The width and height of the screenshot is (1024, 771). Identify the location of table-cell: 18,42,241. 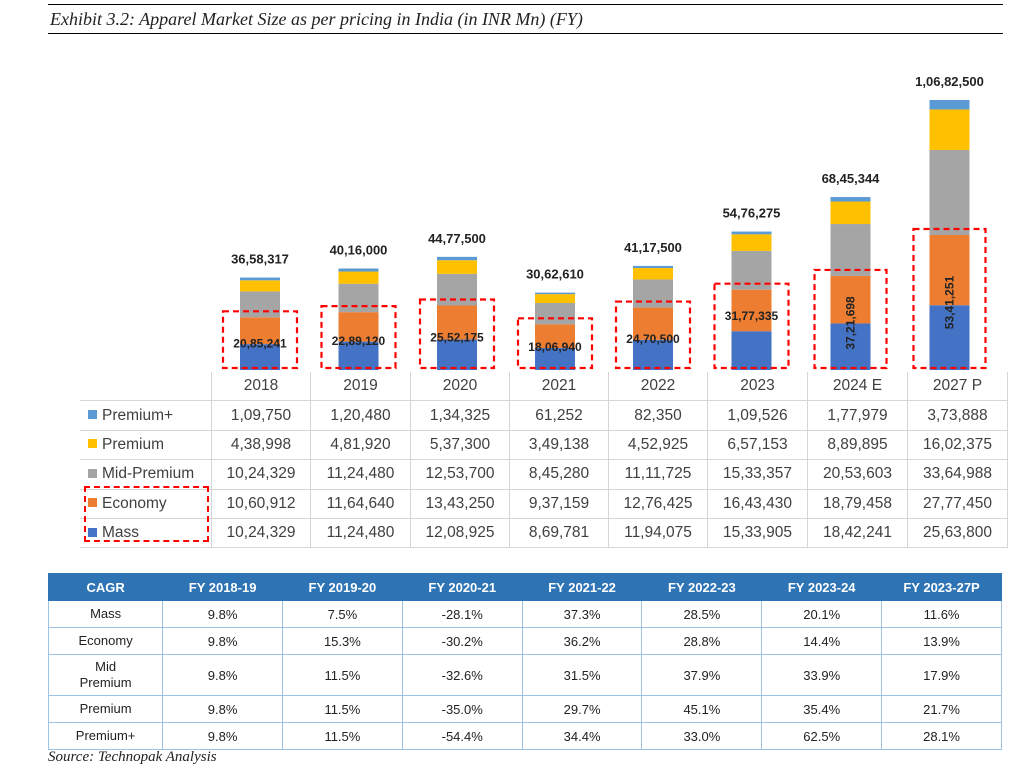
(857, 533).